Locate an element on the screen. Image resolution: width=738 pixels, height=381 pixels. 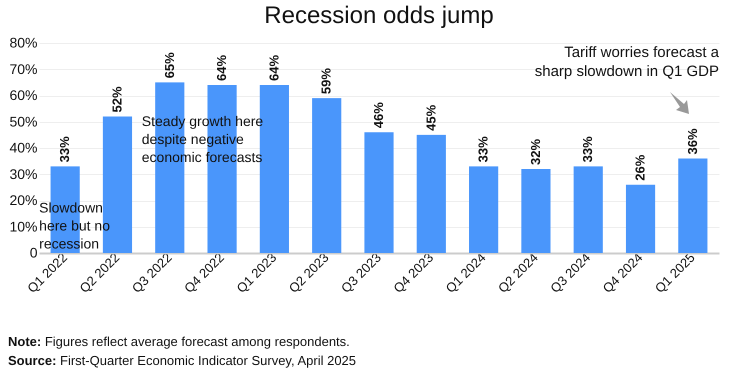
y-tick-label: 80% is located at coordinates (23, 42).